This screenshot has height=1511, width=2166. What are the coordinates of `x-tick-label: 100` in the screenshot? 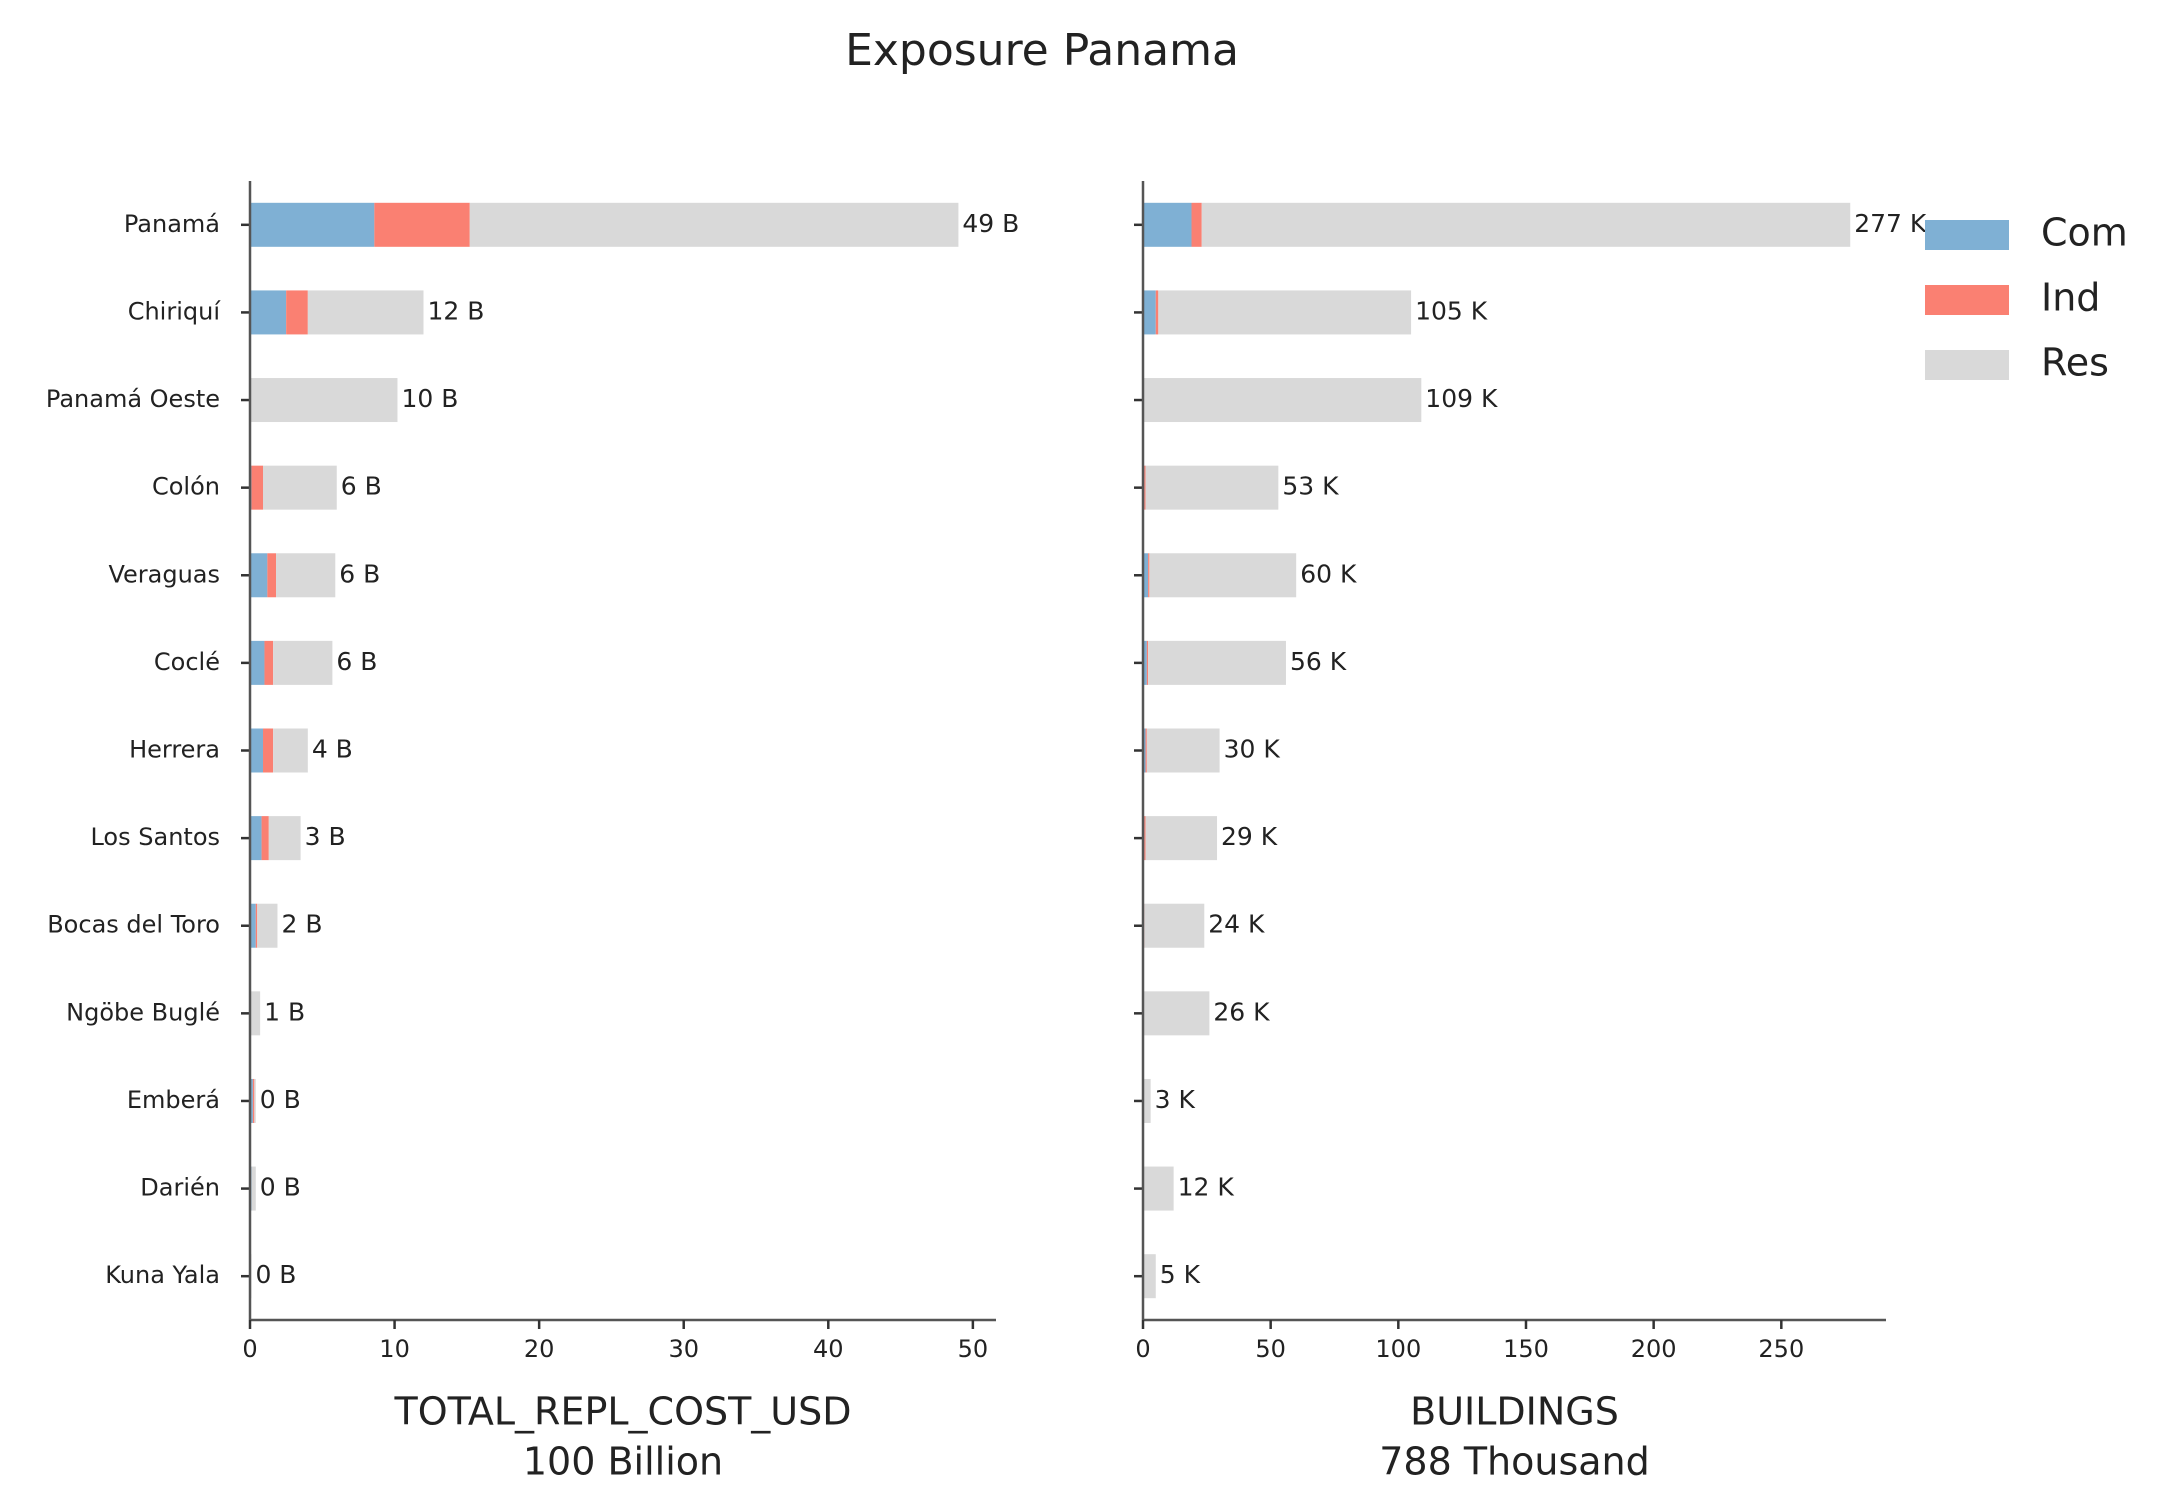 It's located at (1398, 1349).